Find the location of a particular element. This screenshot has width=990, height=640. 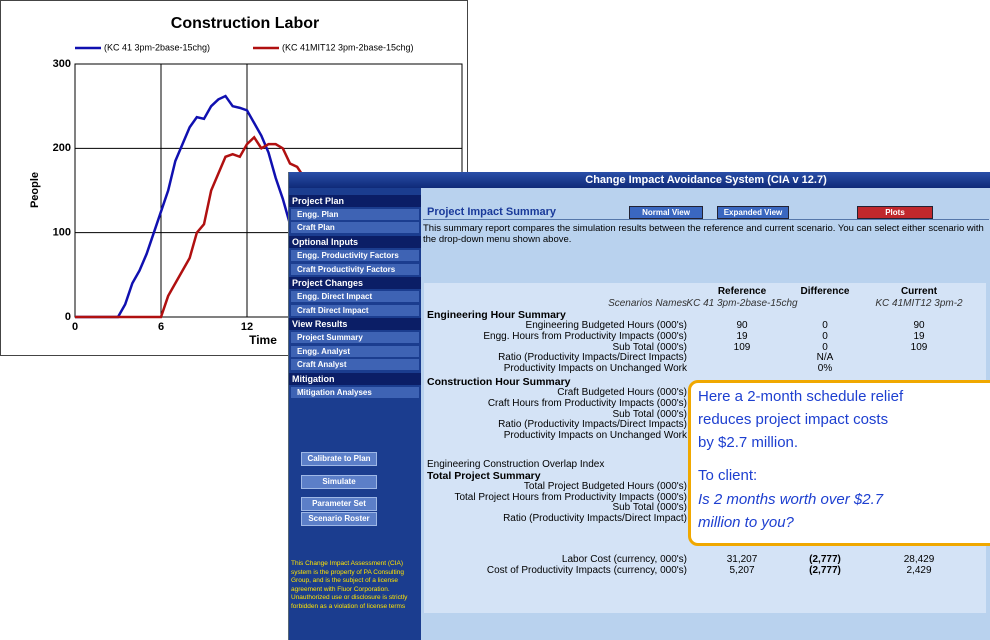

heading: Project Impact Summary is located at coordinates (491, 212).